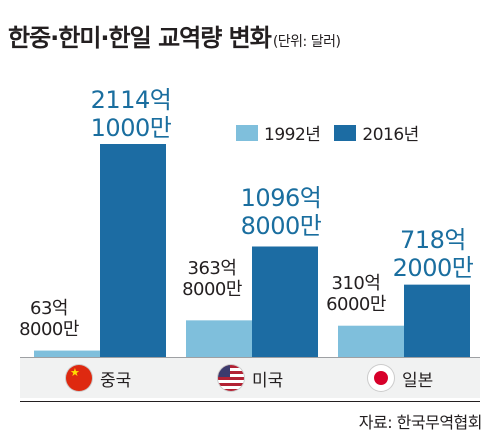  Describe the element at coordinates (131, 114) in the screenshot. I see `value-label-2016-china: 2114억 1000만` at that location.